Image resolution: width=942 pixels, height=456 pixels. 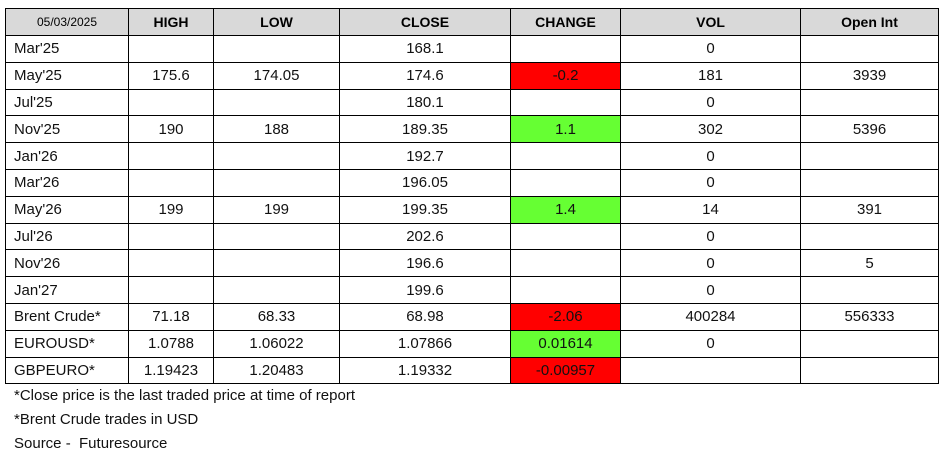 I want to click on row-label: Nov'25, so click(x=67, y=129).